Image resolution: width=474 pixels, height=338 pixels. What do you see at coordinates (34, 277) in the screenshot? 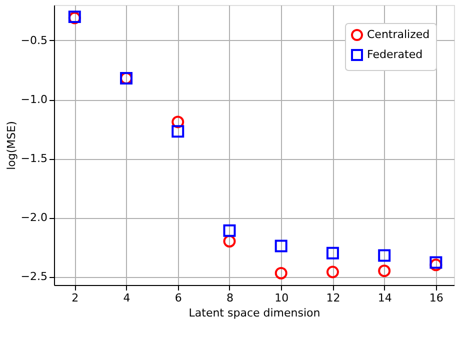
I see `y-tick-label: −2.5` at bounding box center [34, 277].